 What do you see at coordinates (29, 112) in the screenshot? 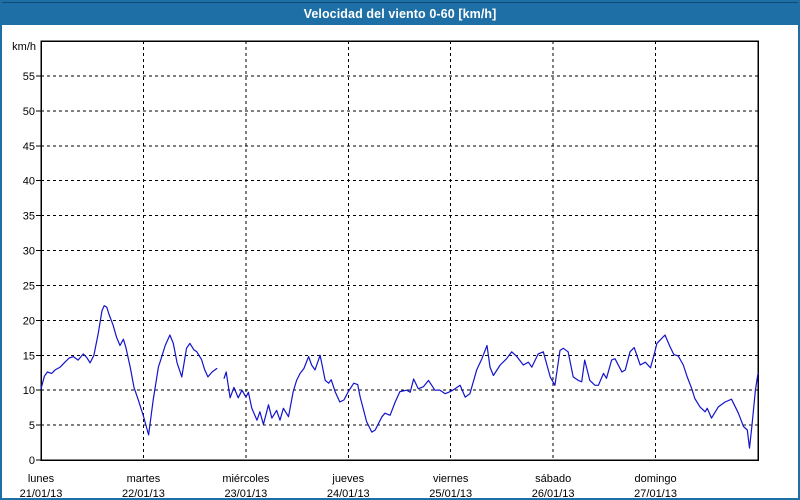
I see `y-tick-label: 50` at bounding box center [29, 112].